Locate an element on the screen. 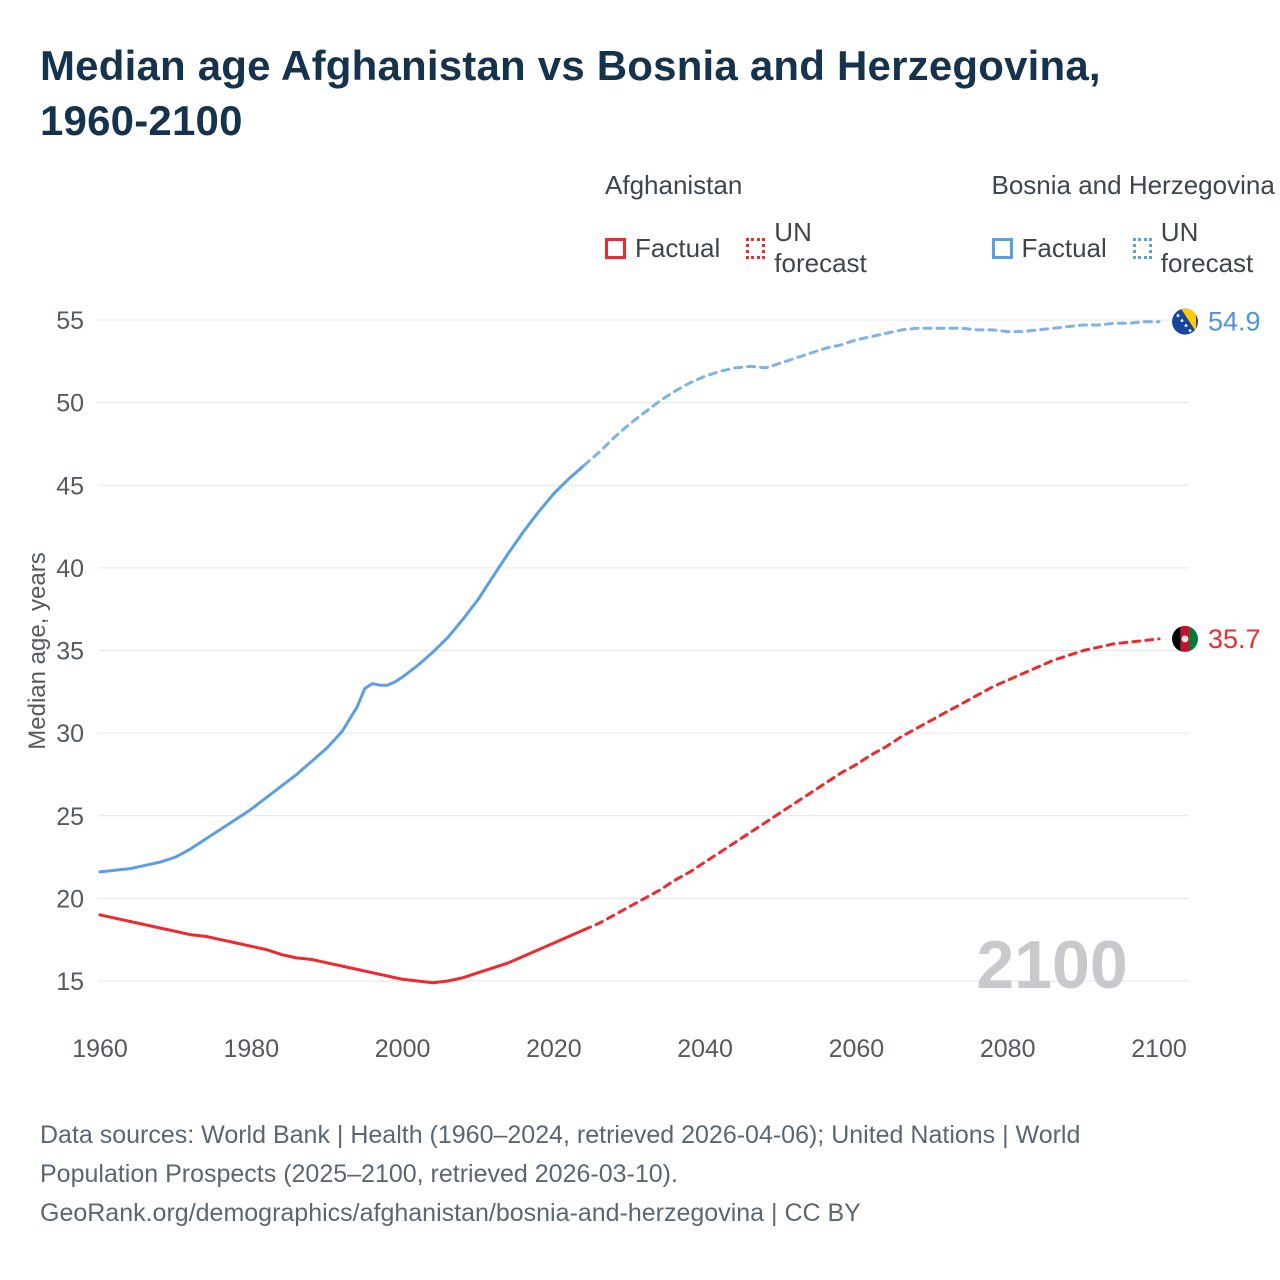 Image resolution: width=1280 pixels, height=1280 pixels. legend-item-afghanistan-forecast: UN forecast is located at coordinates (819, 248).